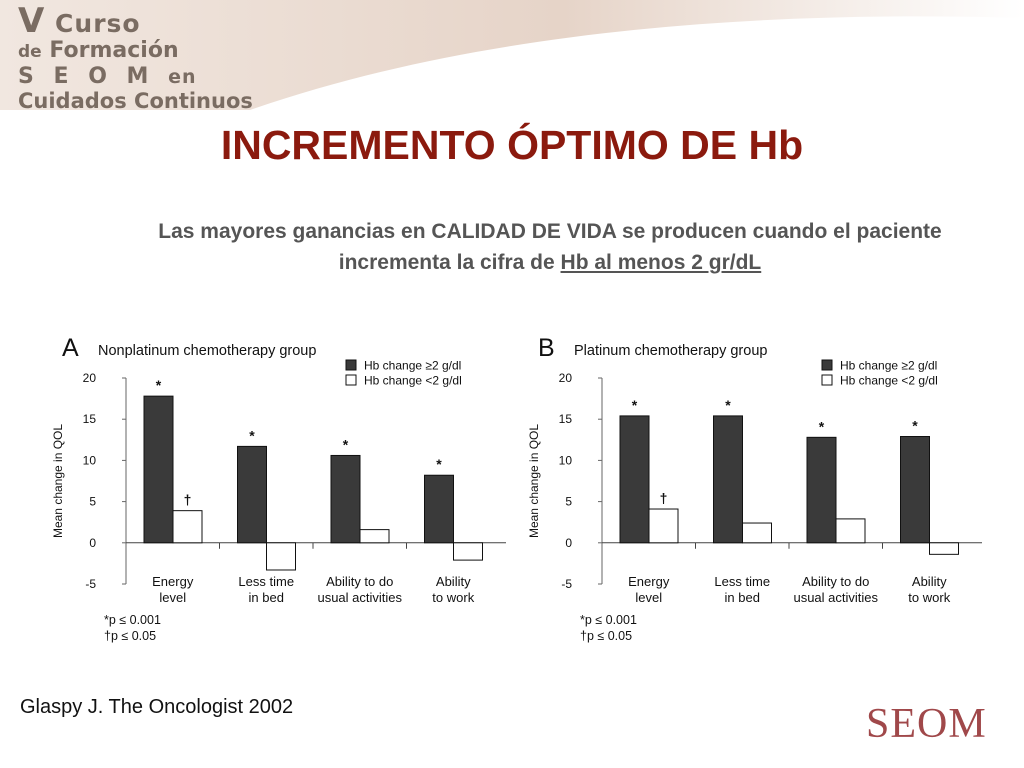 Image resolution: width=1024 pixels, height=768 pixels. I want to click on chart-title: Platinum chemotherapy group, so click(670, 351).